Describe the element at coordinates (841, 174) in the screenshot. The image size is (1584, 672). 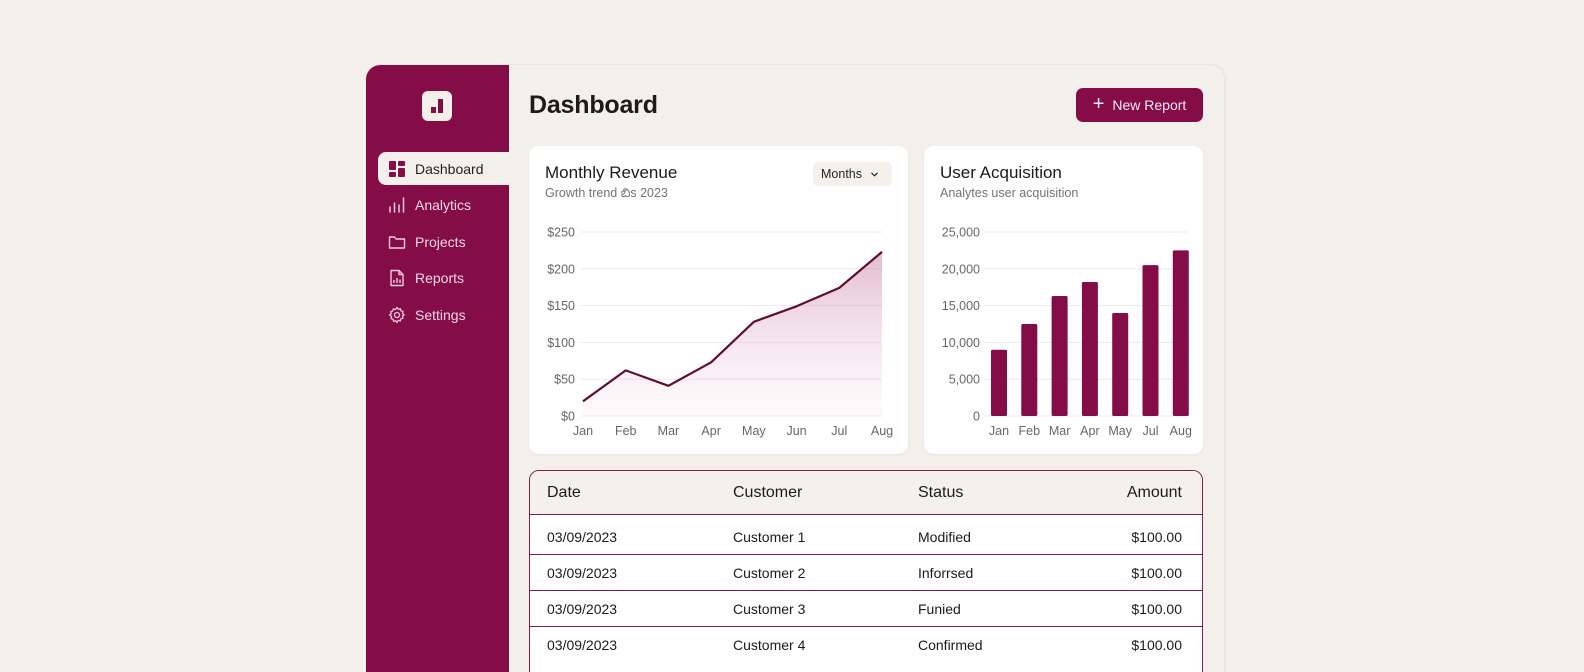
I see `dropdown-value: Months` at that location.